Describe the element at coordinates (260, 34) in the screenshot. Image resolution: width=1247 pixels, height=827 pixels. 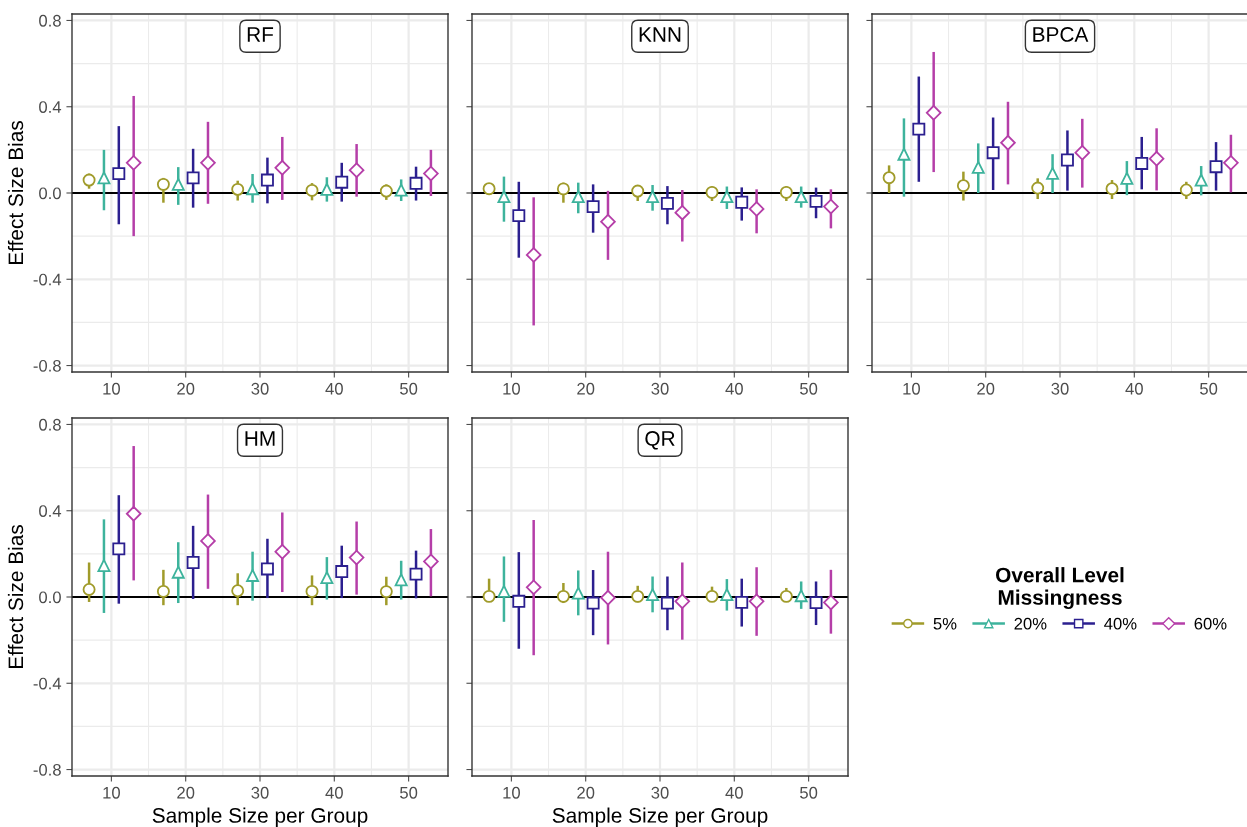
I see `chart-title: RF` at that location.